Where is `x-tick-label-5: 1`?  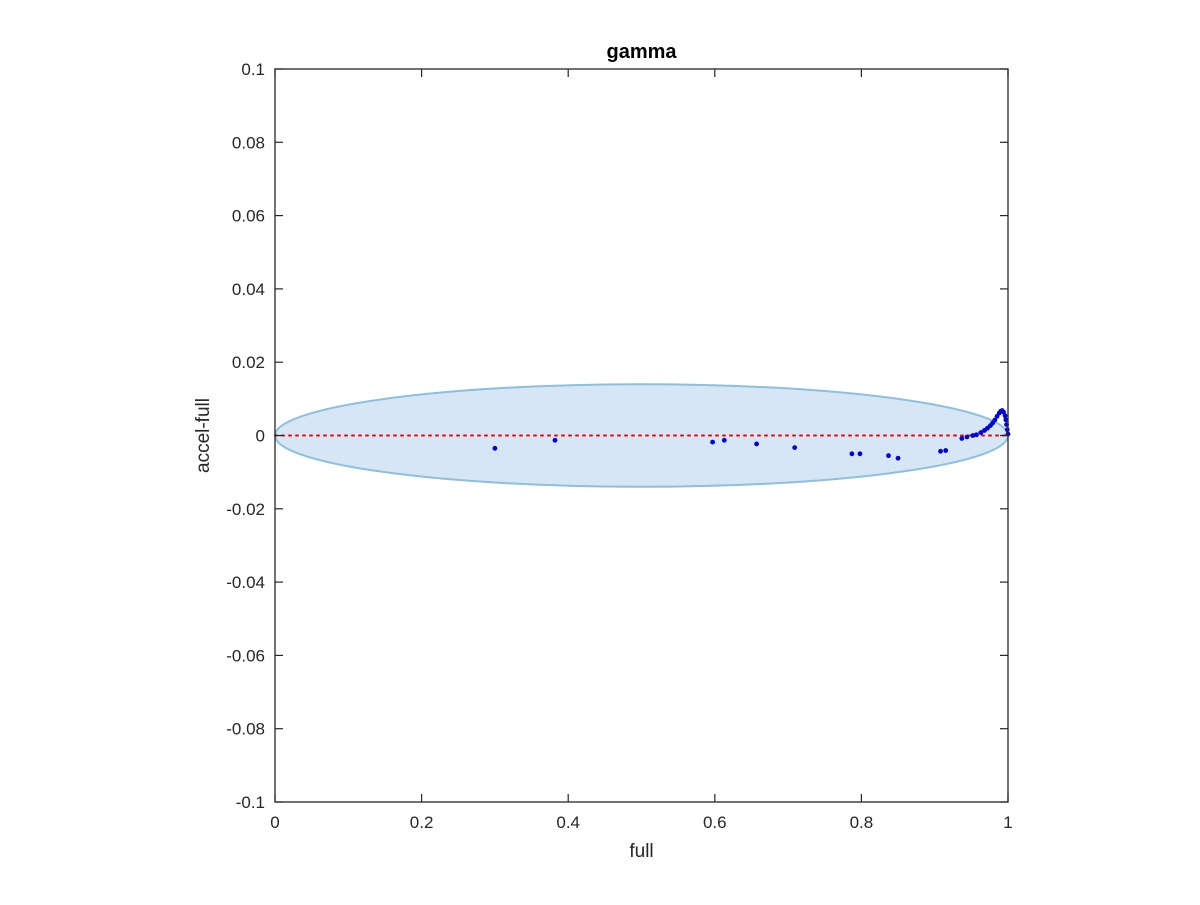 x-tick-label-5: 1 is located at coordinates (1007, 822).